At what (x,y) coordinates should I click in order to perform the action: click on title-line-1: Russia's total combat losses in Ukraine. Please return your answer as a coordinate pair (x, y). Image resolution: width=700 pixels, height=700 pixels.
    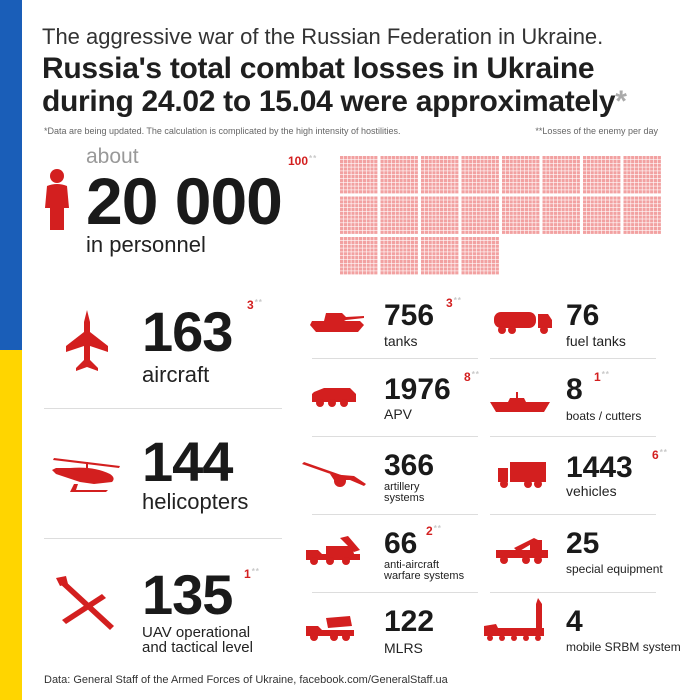
    Looking at the image, I should click on (318, 68).